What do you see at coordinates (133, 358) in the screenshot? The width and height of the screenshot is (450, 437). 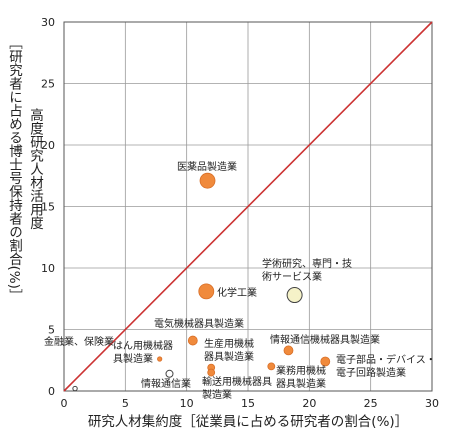 I see `point-label-line: 具製造業` at bounding box center [133, 358].